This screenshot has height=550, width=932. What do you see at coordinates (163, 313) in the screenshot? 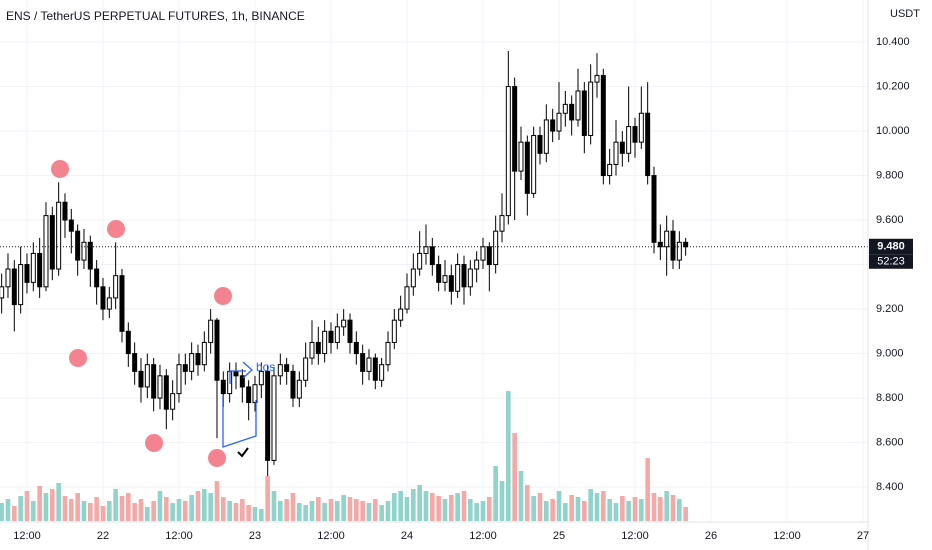
I see `drawings: bos` at bounding box center [163, 313].